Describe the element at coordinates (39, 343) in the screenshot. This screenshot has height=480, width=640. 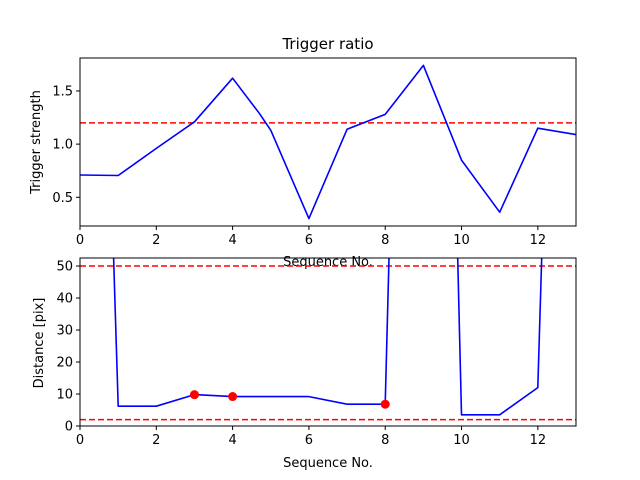
I see `y-axis-label: Distance [pix]` at that location.